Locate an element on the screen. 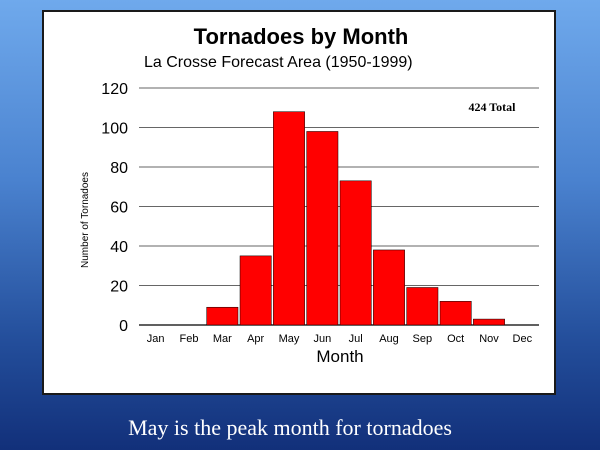 This screenshot has height=450, width=600. total-annotation: 424 Total is located at coordinates (492, 107).